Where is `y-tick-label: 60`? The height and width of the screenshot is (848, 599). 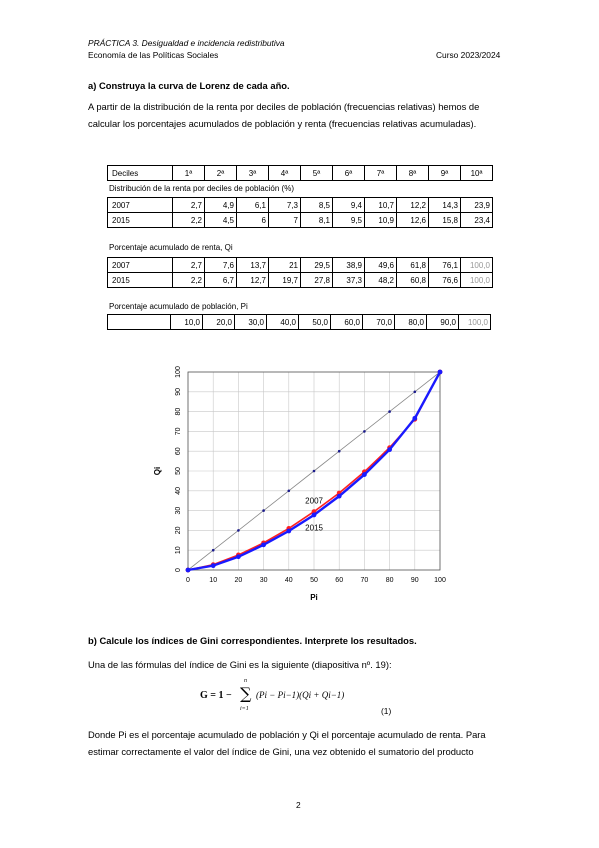 y-tick-label: 60 is located at coordinates (178, 451).